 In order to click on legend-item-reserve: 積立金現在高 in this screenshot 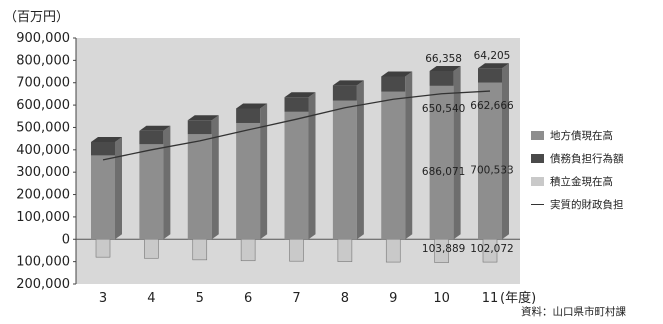, I will do `click(577, 181)`.